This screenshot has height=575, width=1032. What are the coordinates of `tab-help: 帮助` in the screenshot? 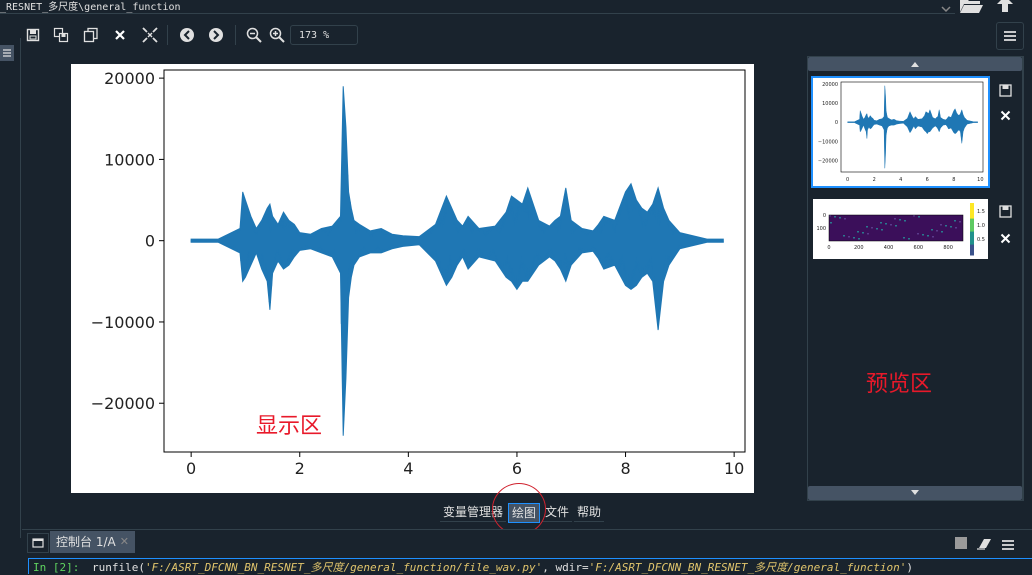 It's located at (589, 512).